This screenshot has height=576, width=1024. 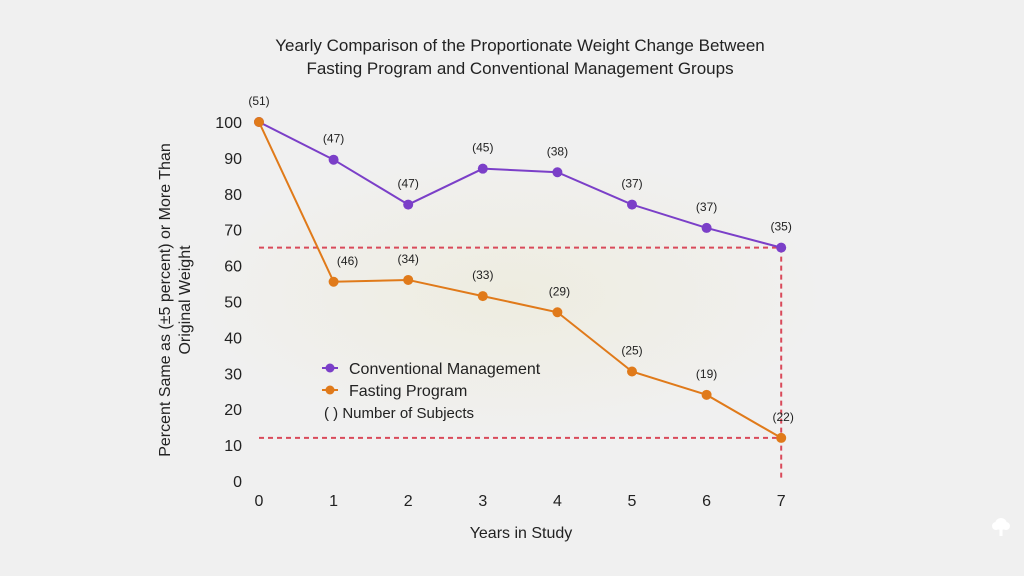 I want to click on subject-count-label: (51), so click(x=258, y=101).